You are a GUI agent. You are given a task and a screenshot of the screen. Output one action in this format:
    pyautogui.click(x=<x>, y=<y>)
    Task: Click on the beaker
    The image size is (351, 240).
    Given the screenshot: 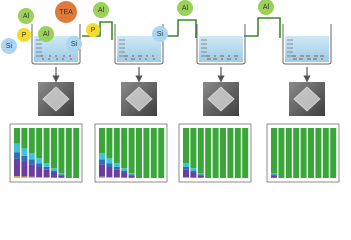 What is the action you would take?
    pyautogui.click(x=307, y=44)
    